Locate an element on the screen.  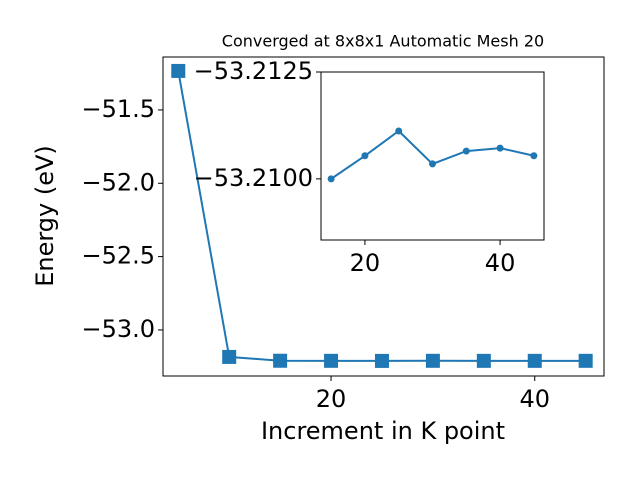
y-tick-label: −53.2100 is located at coordinates (253, 178).